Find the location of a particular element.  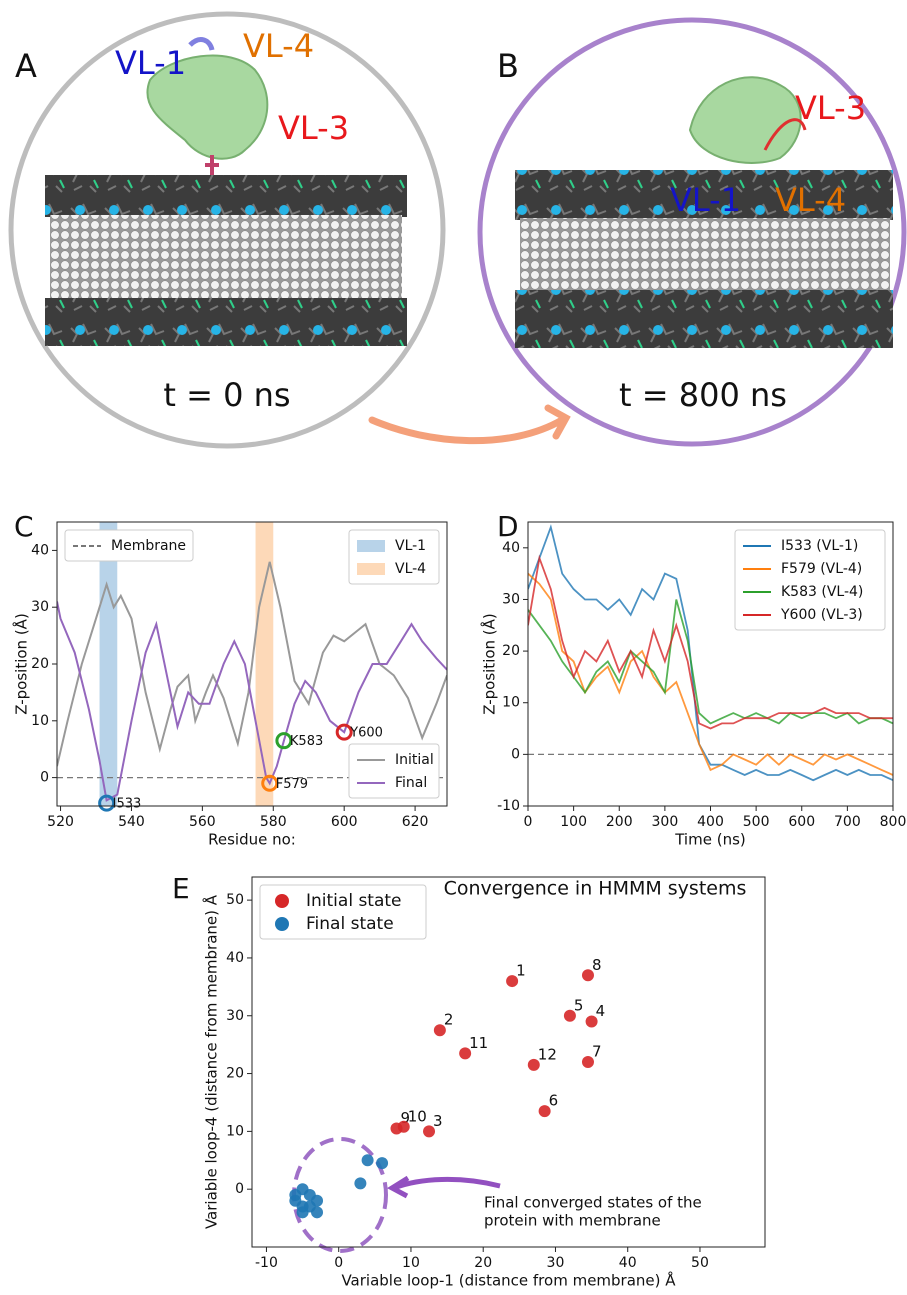

x-tick-label: 40 is located at coordinates (628, 1263).